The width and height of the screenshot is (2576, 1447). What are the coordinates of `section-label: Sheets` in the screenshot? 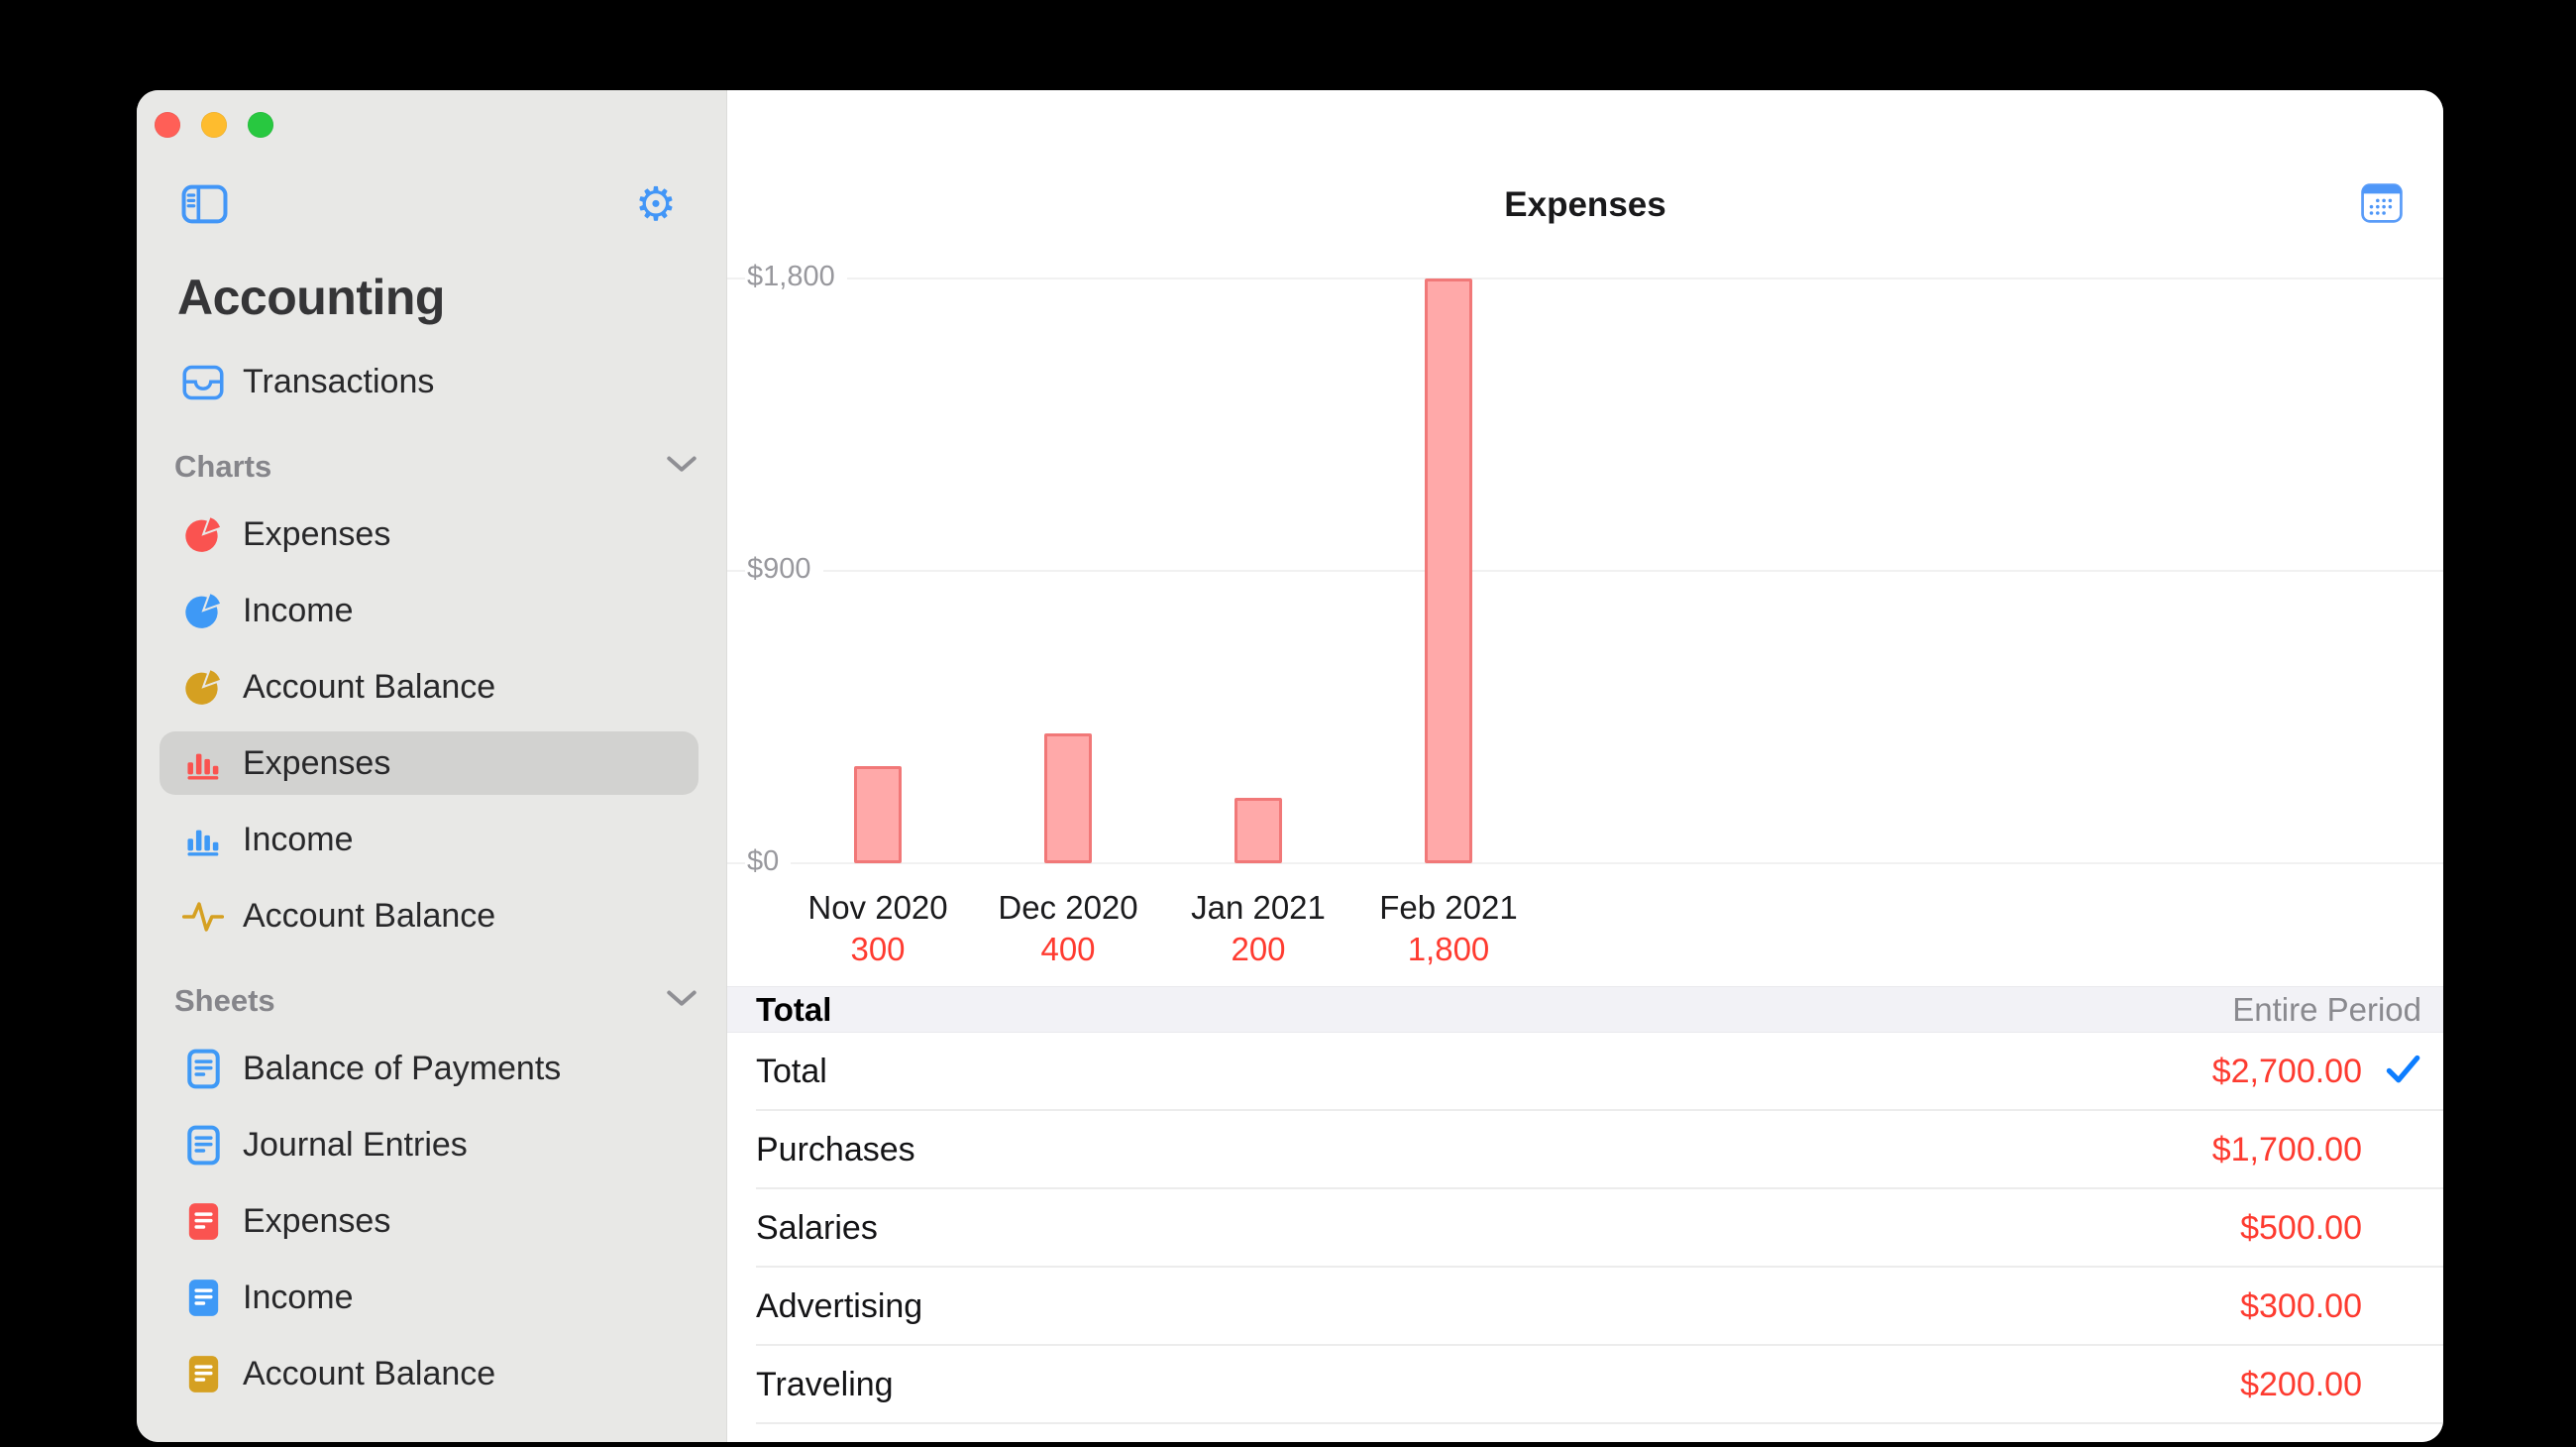 It's located at (224, 1000).